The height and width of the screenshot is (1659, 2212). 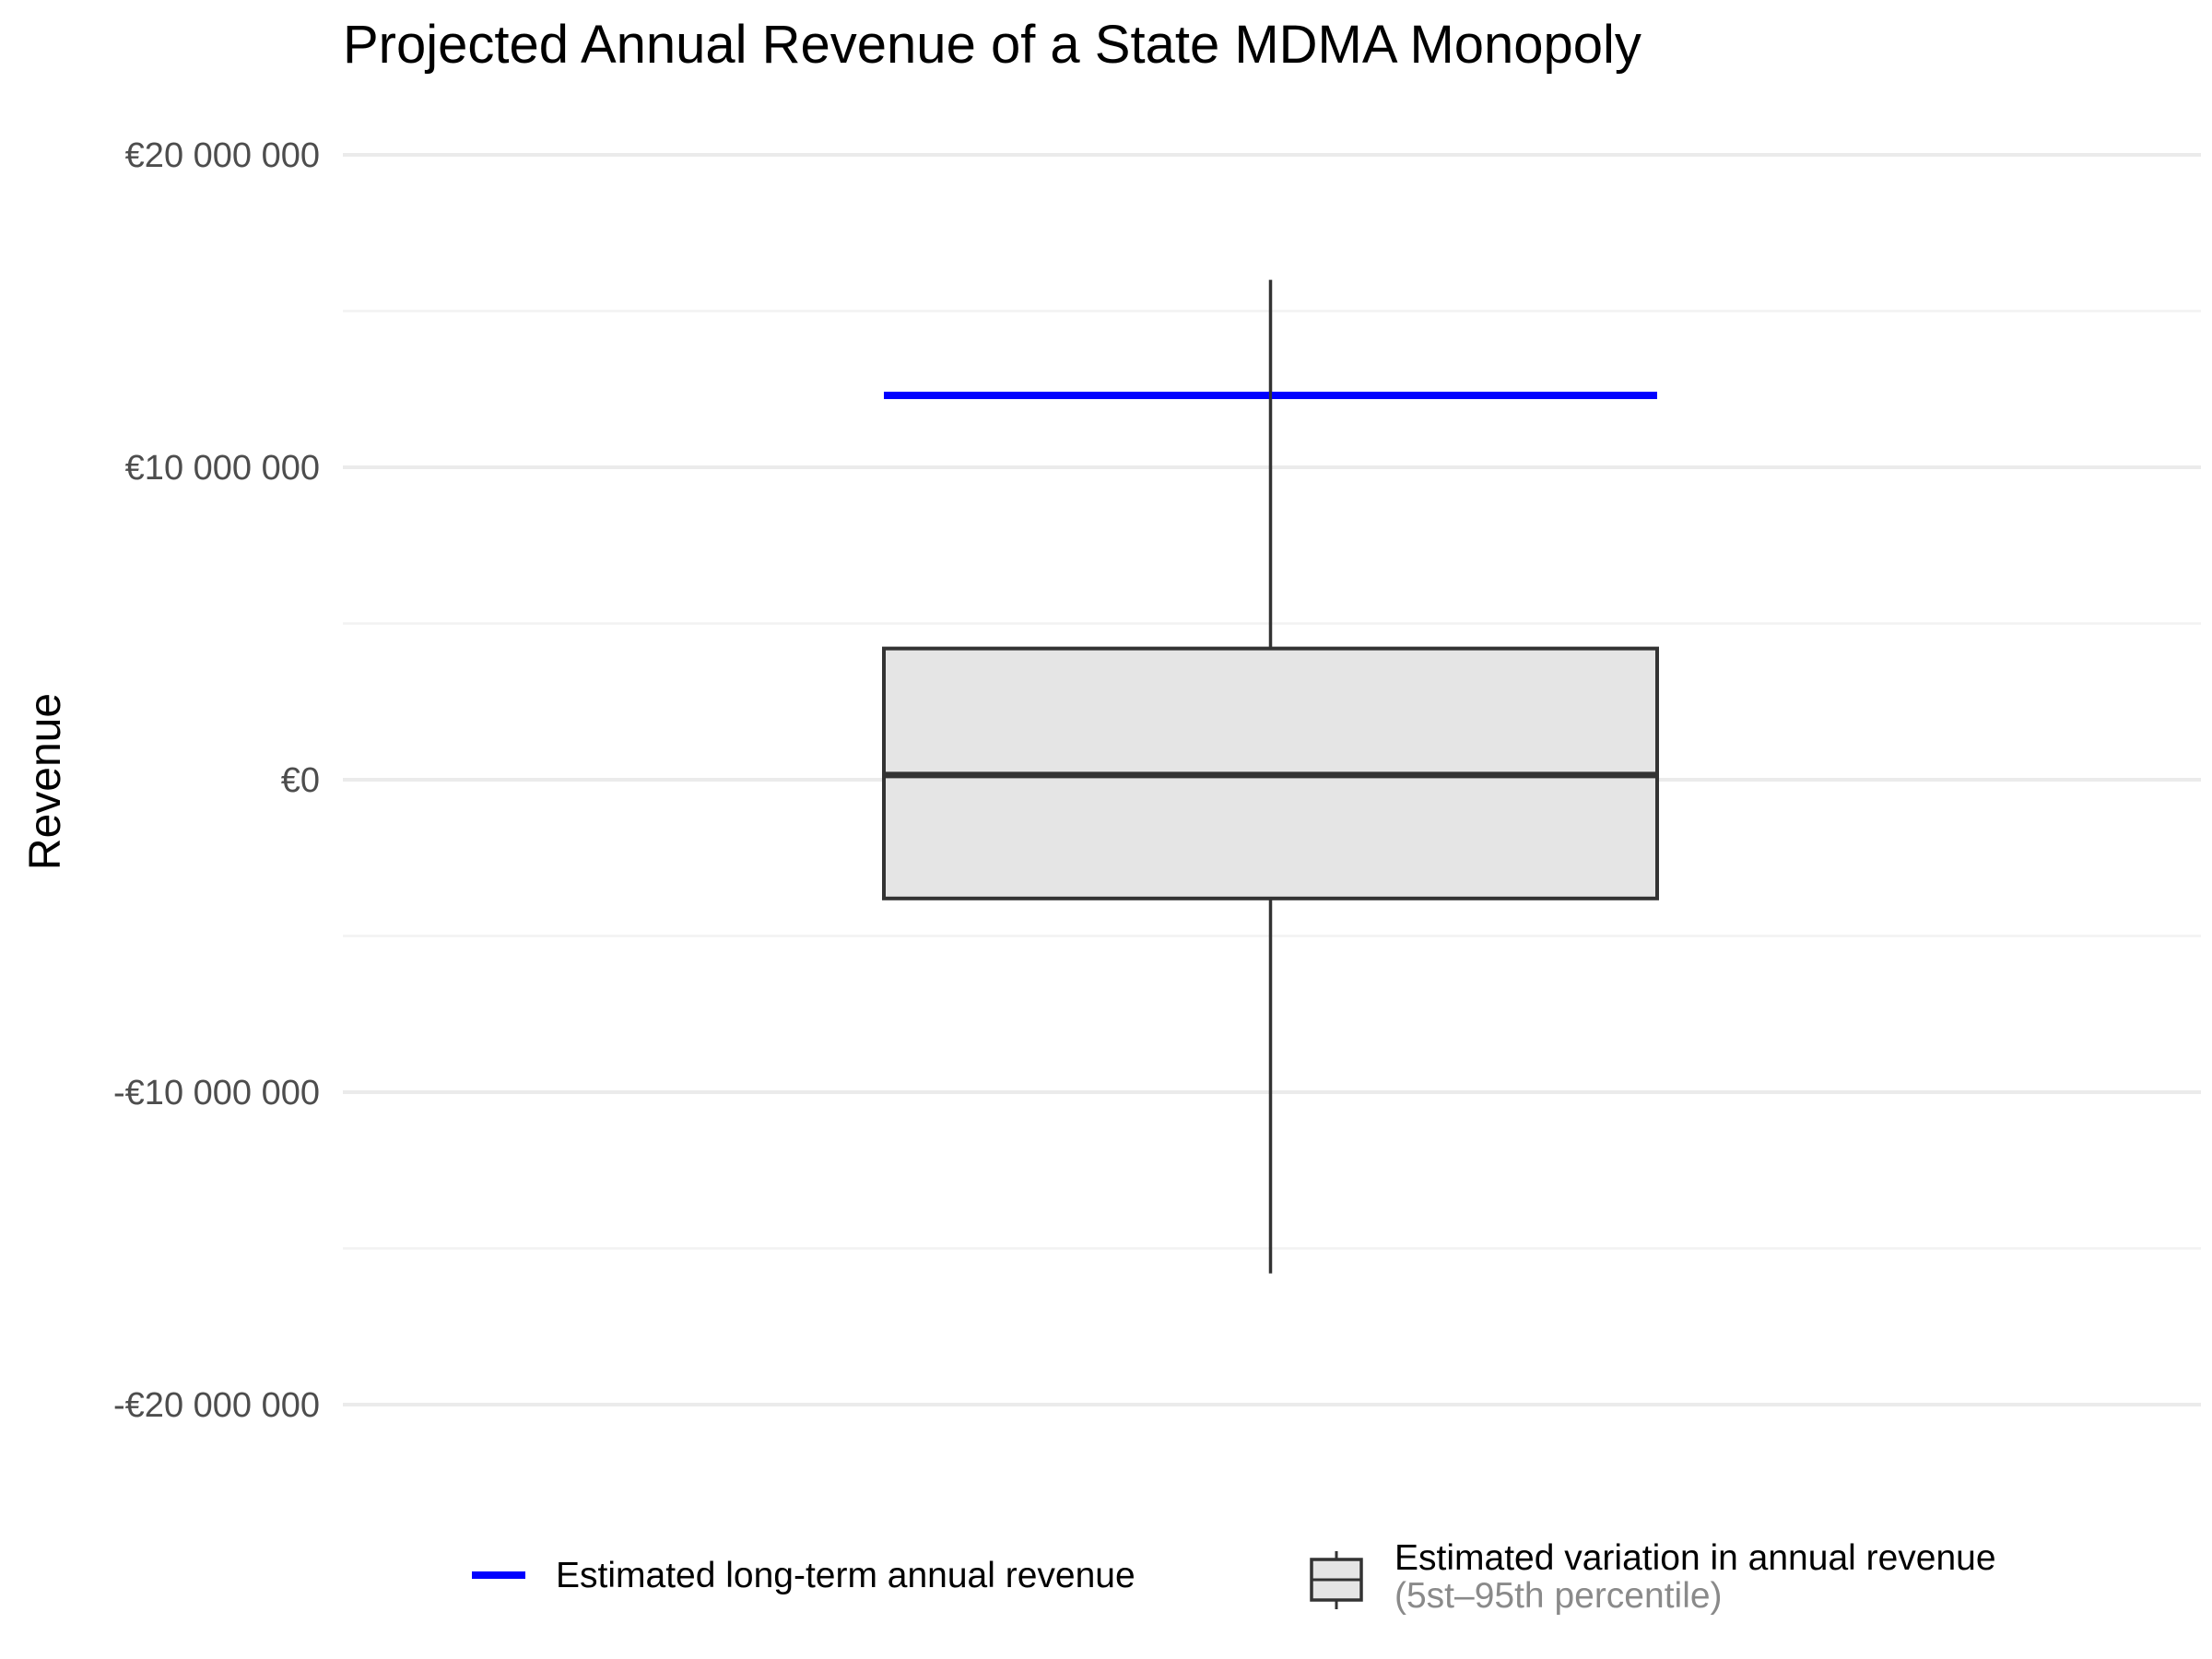 What do you see at coordinates (222, 155) in the screenshot?
I see `y-tick-label: €20 000 000` at bounding box center [222, 155].